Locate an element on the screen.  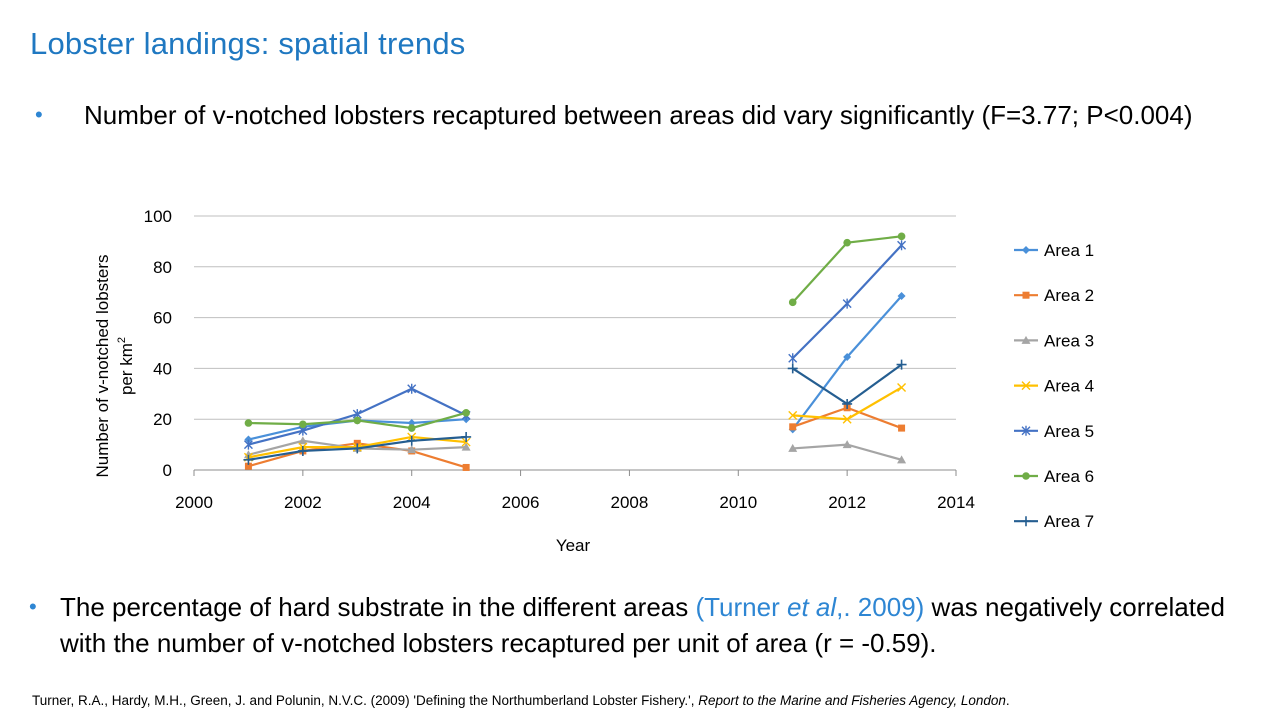
legend-item-area-5: Area 5 is located at coordinates (1054, 431).